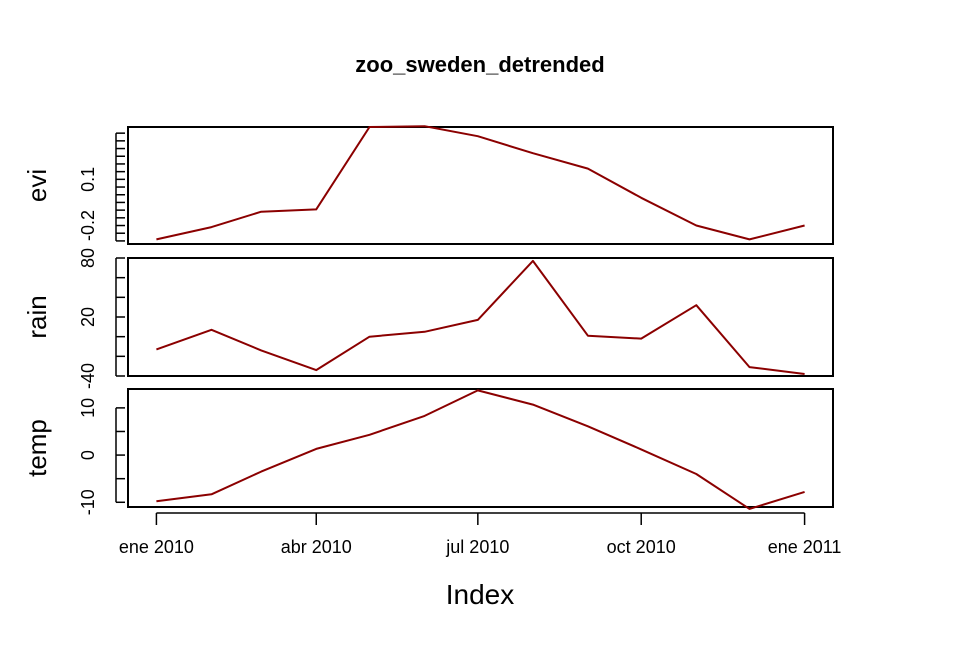 The height and width of the screenshot is (672, 960). Describe the element at coordinates (316, 547) in the screenshot. I see `x-tick-label: abr 2010` at that location.